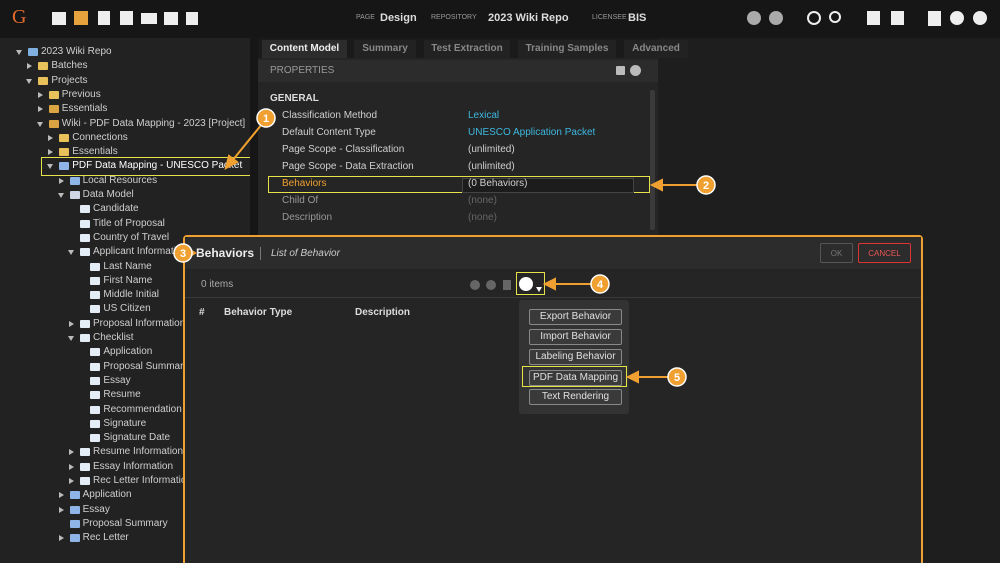 Image resolution: width=1000 pixels, height=563 pixels. What do you see at coordinates (126, 18) in the screenshot?
I see `play-icon` at bounding box center [126, 18].